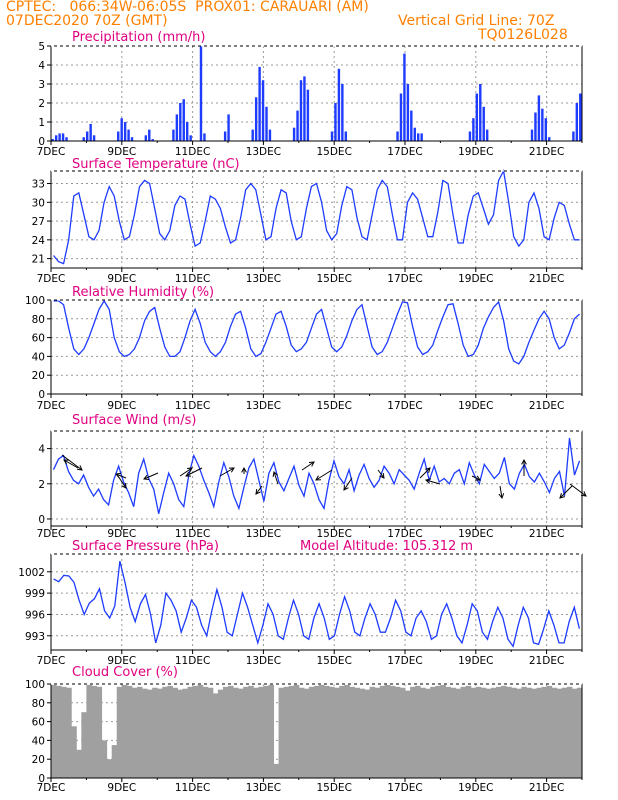 The width and height of the screenshot is (618, 800). Describe the element at coordinates (263, 788) in the screenshot. I see `cloud-xtick-label: 13DEC` at that location.